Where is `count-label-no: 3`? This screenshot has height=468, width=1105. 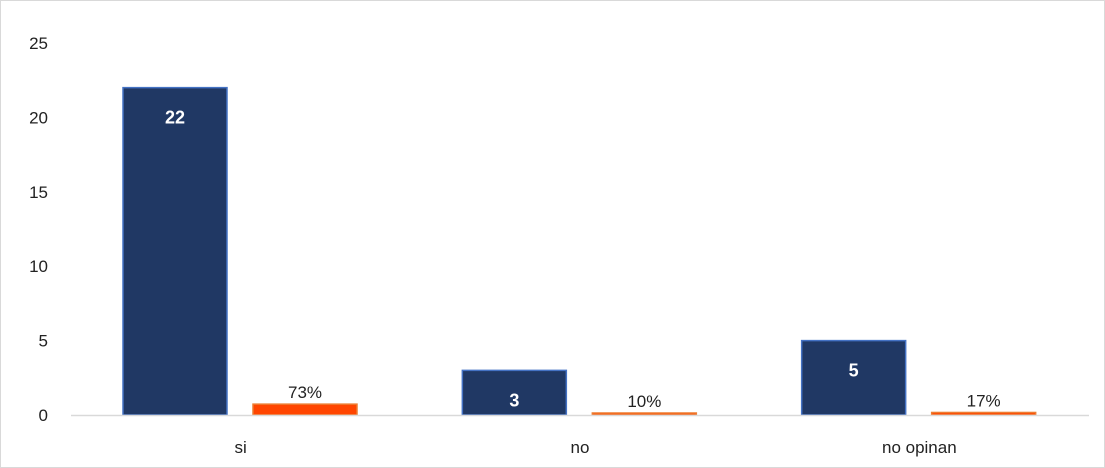 count-label-no: 3 is located at coordinates (514, 400).